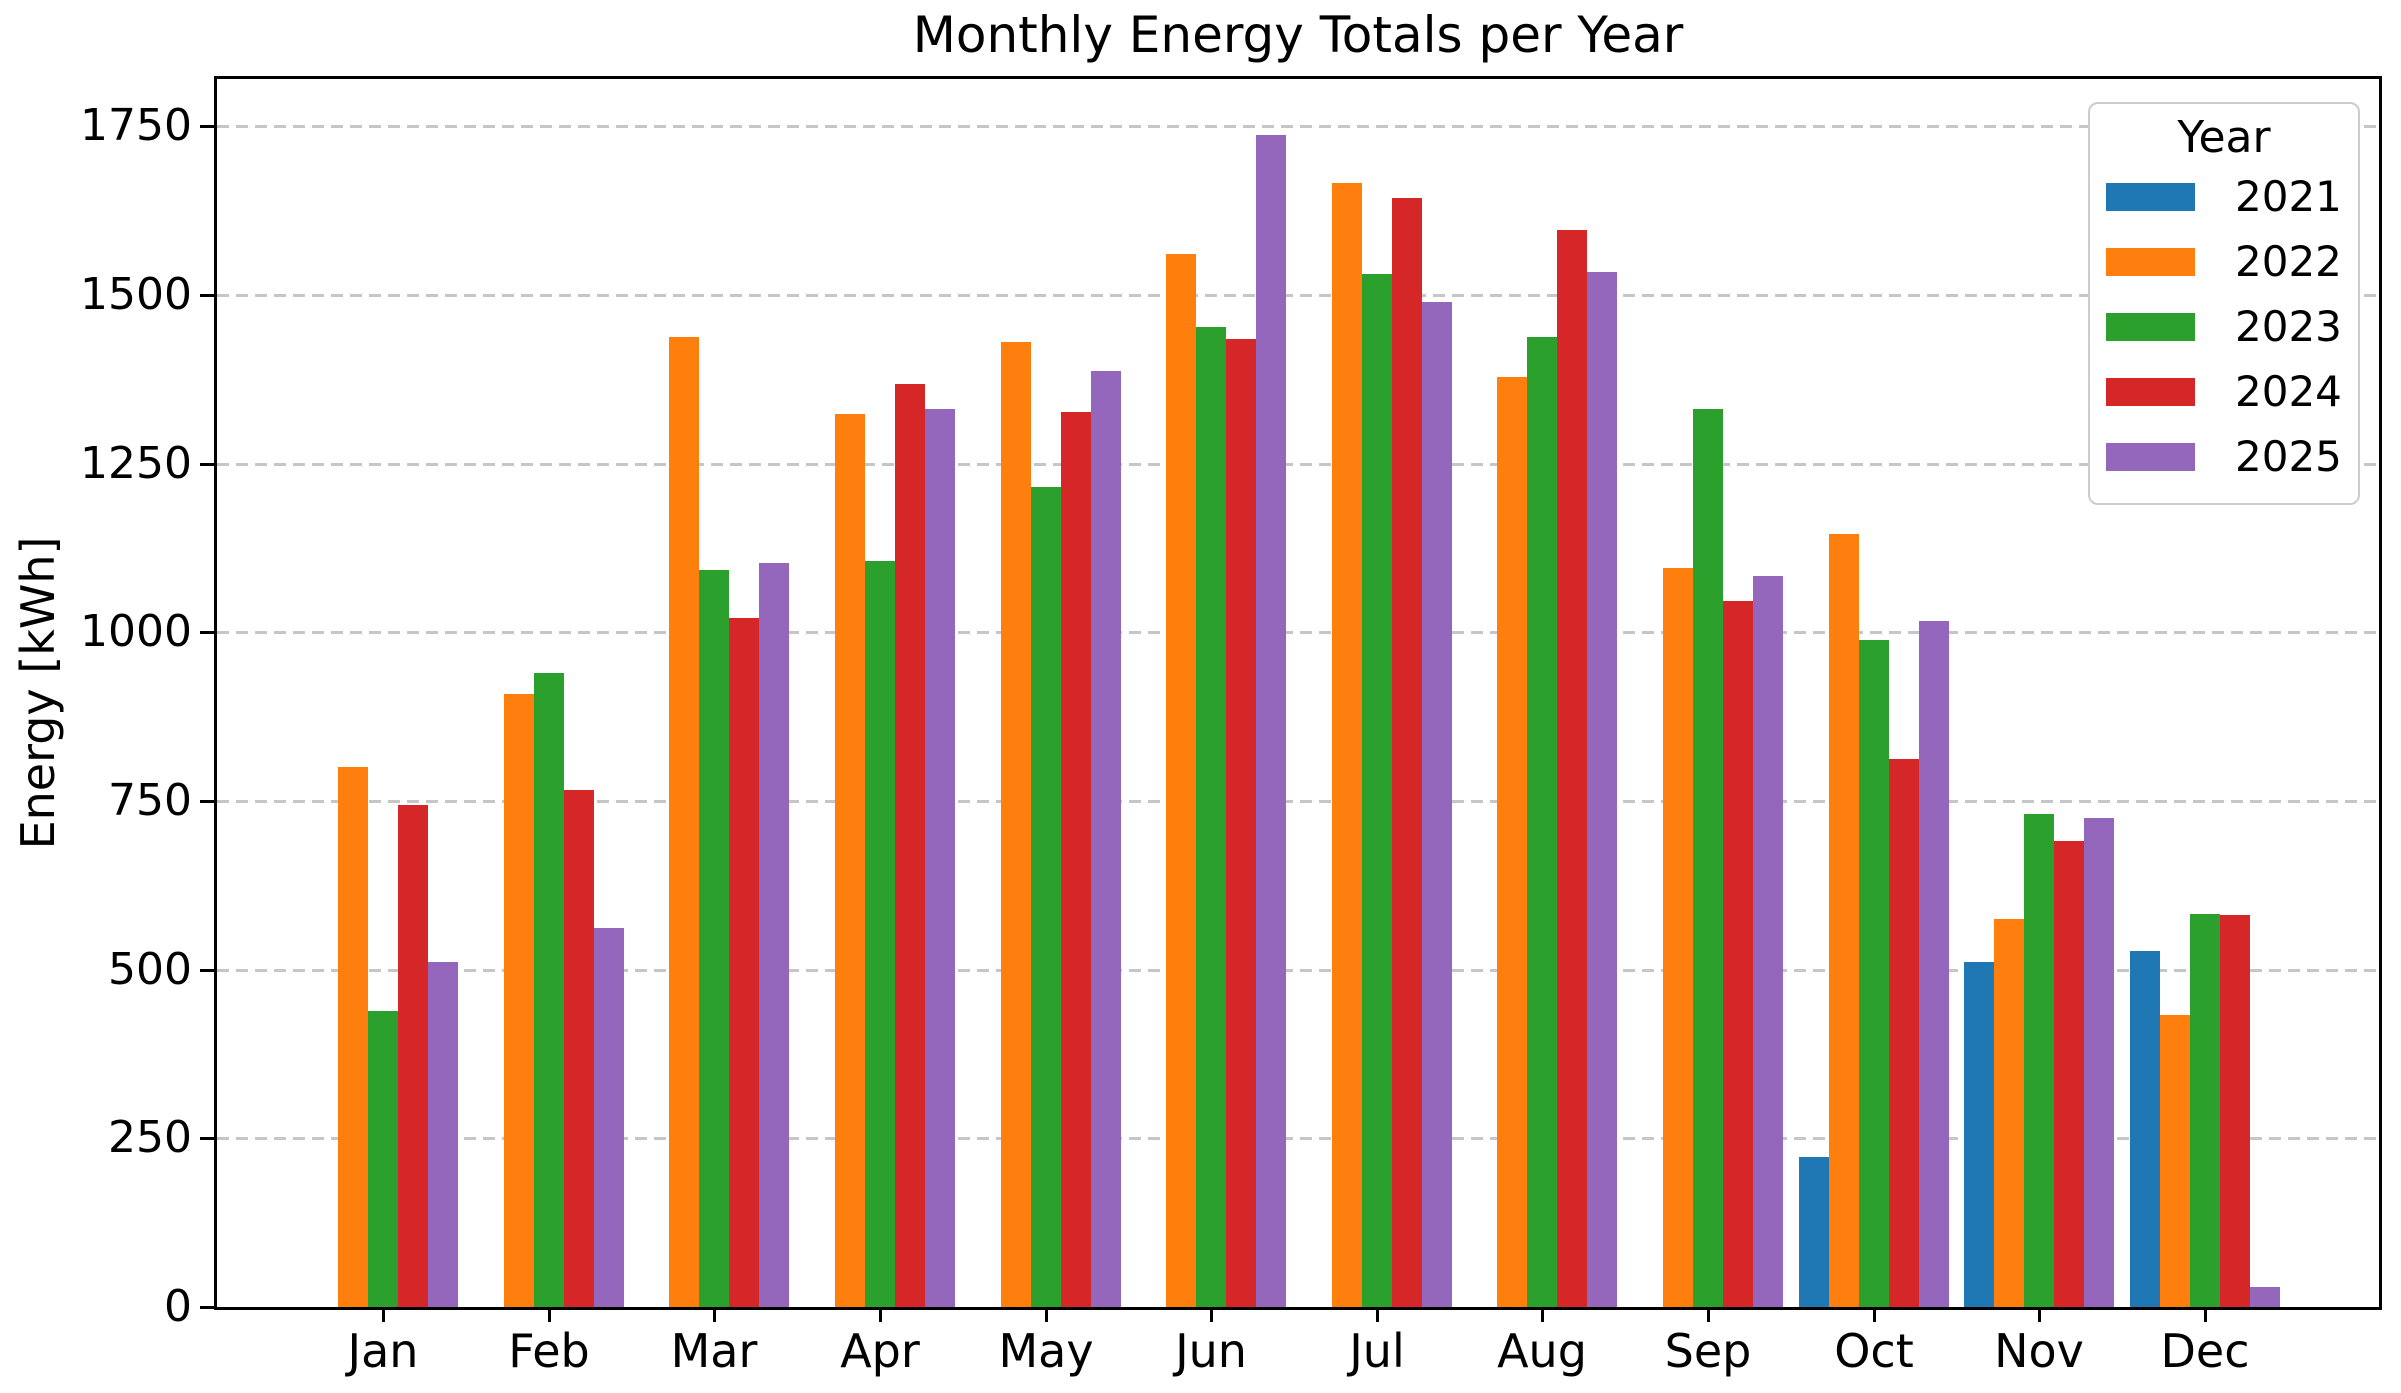  Describe the element at coordinates (714, 938) in the screenshot. I see `bar-2023-Mar` at that location.